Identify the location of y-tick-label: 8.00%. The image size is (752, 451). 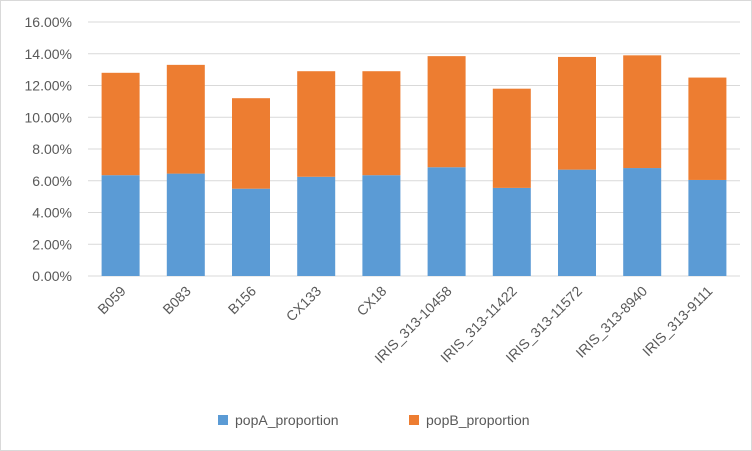
(52, 149).